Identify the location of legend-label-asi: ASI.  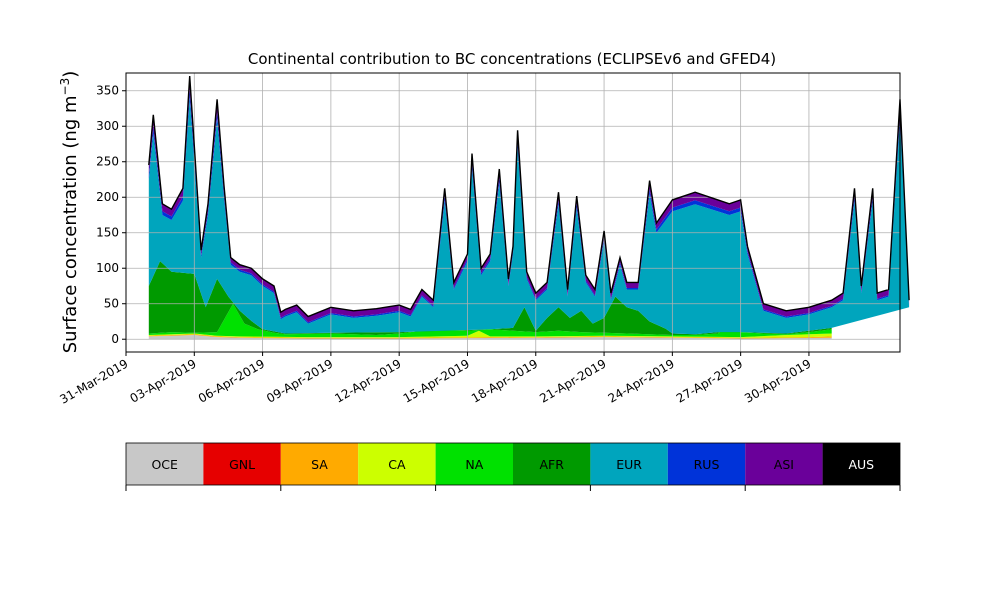
(784, 464).